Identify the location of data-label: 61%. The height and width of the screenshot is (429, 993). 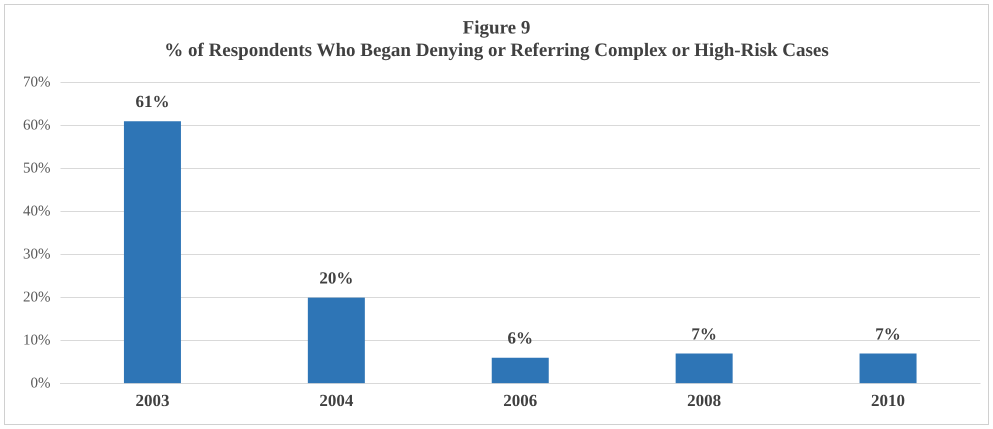
(152, 102).